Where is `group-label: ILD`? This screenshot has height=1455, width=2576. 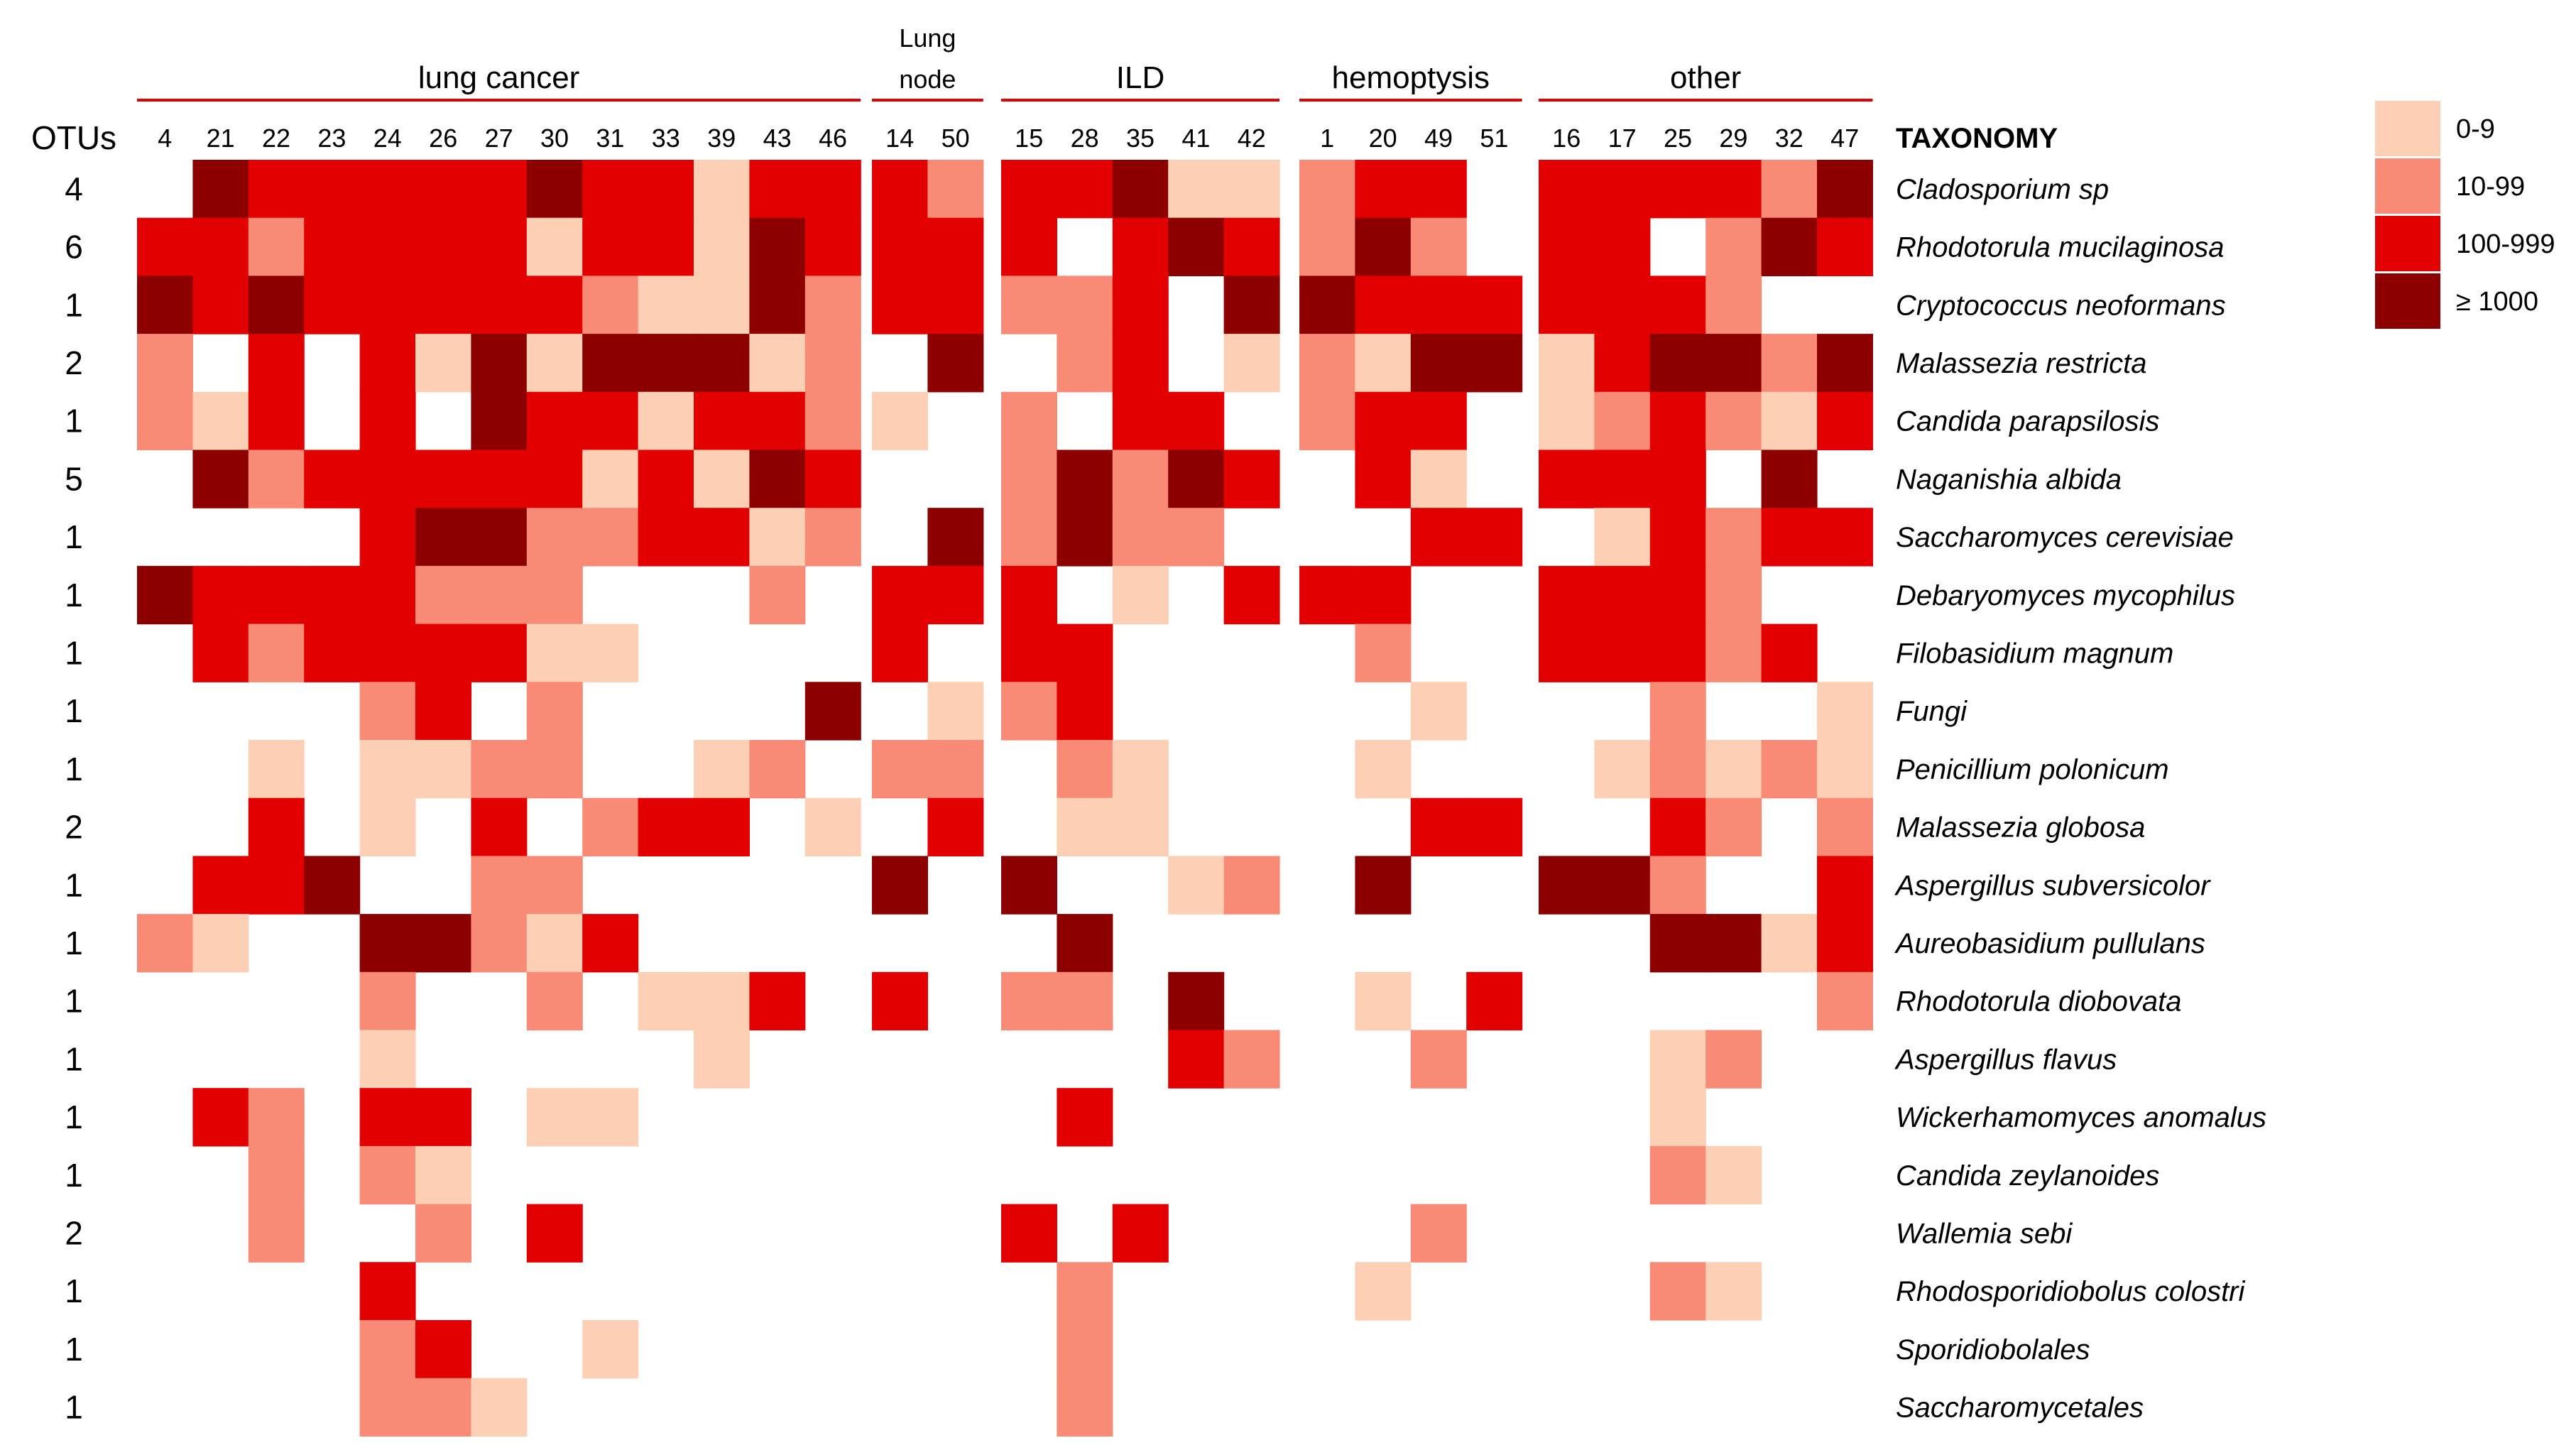 group-label: ILD is located at coordinates (1140, 78).